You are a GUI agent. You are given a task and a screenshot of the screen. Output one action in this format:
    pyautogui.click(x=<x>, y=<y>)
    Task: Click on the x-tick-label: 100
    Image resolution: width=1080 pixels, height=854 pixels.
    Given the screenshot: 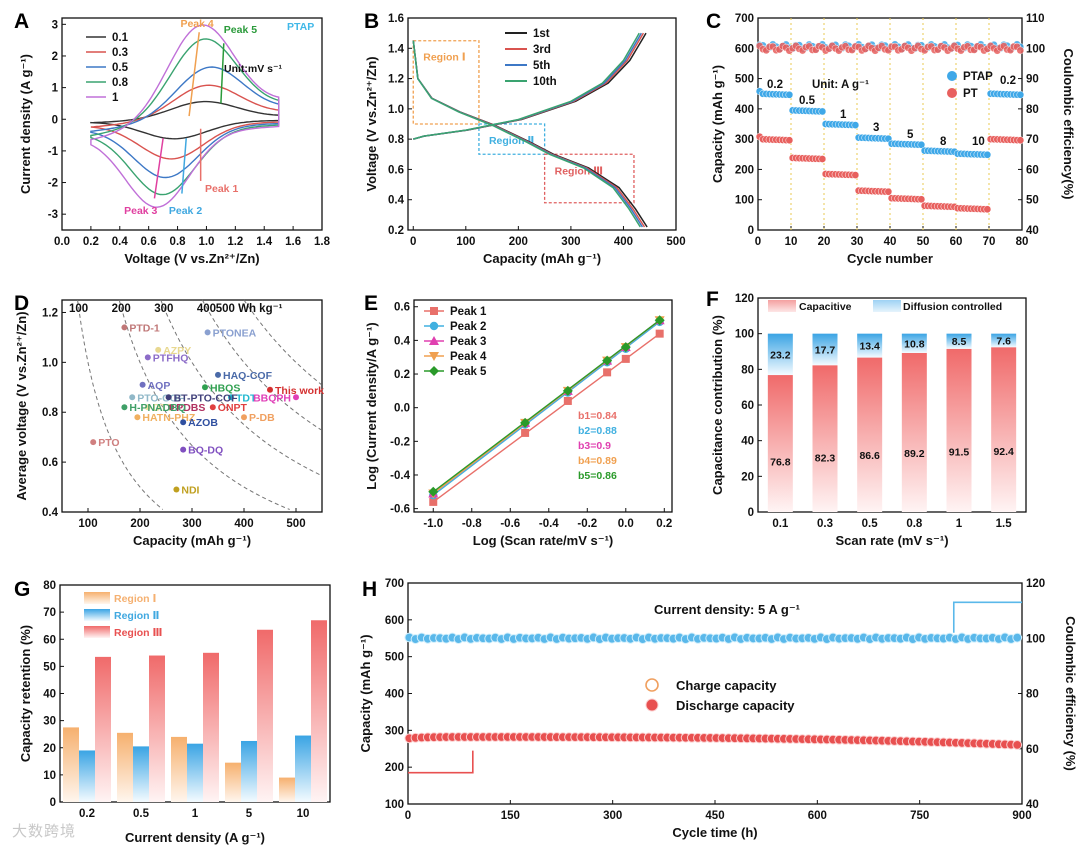 What is the action you would take?
    pyautogui.click(x=465, y=242)
    